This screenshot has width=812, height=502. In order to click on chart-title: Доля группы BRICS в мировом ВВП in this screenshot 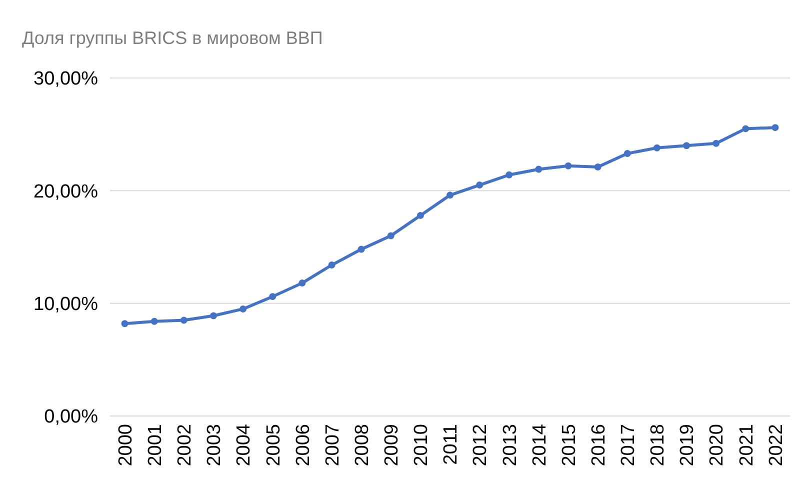, I will do `click(172, 38)`.